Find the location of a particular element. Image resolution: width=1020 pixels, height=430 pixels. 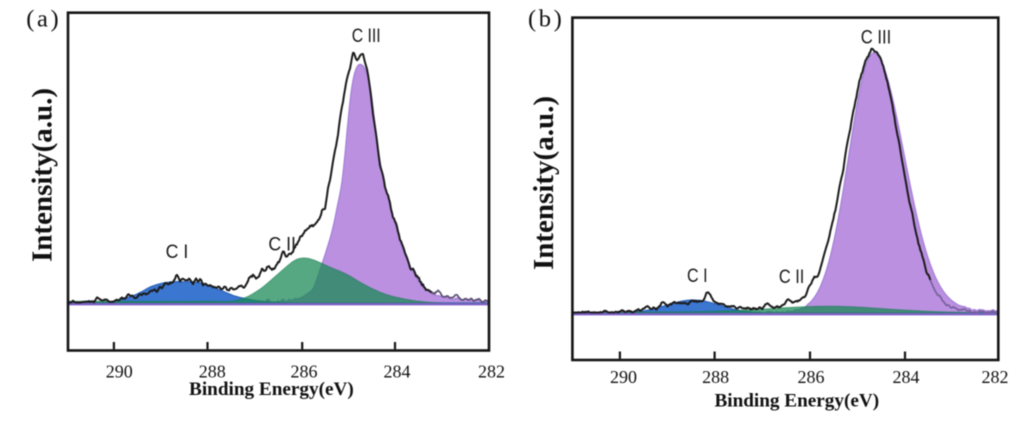

svg-text: (a) is located at coordinates (43, 19).